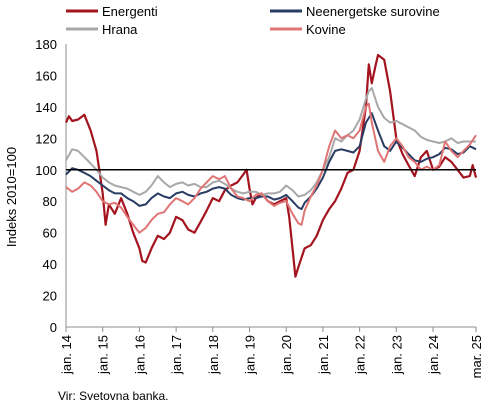 The image size is (490, 408). I want to click on y-tick-label: 80, so click(50, 201).